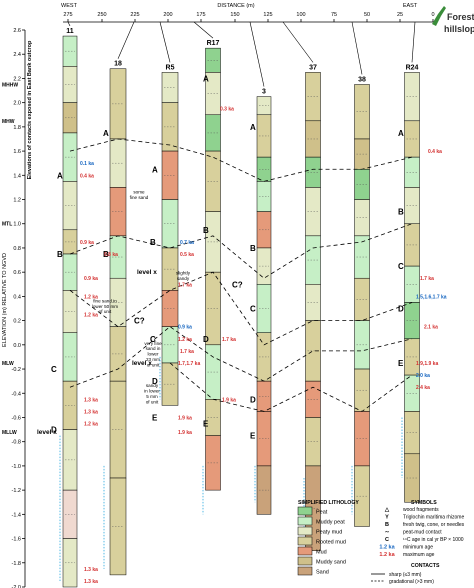  What do you see at coordinates (235, 6) in the screenshot?
I see `distance-axis-label: DISTANCE (m)` at bounding box center [235, 6].